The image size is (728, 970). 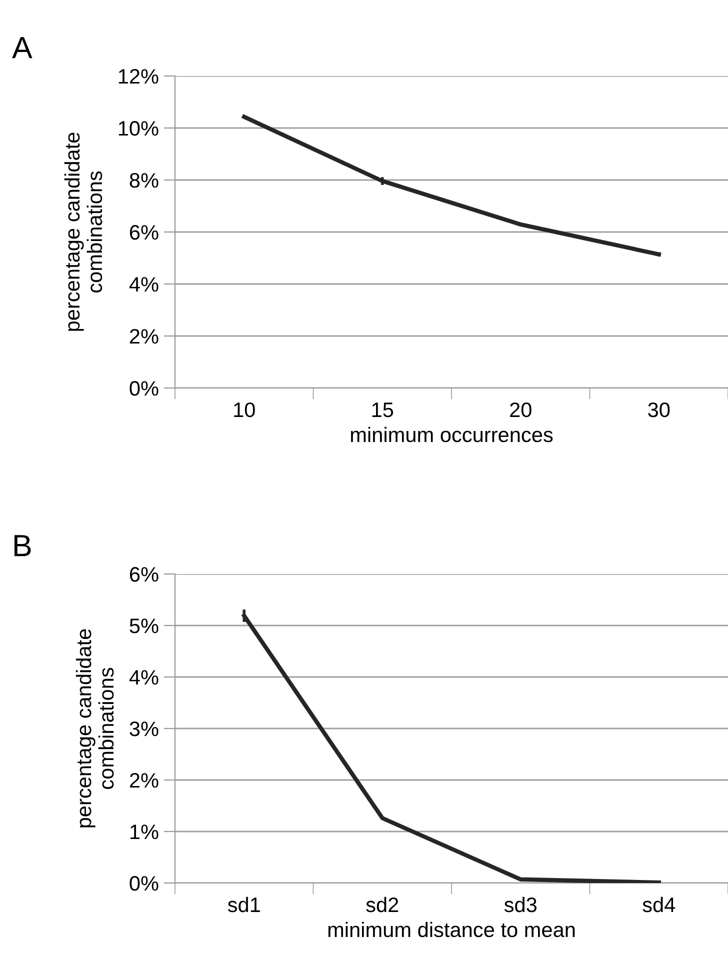 I want to click on chart-title: B, so click(x=22, y=545).